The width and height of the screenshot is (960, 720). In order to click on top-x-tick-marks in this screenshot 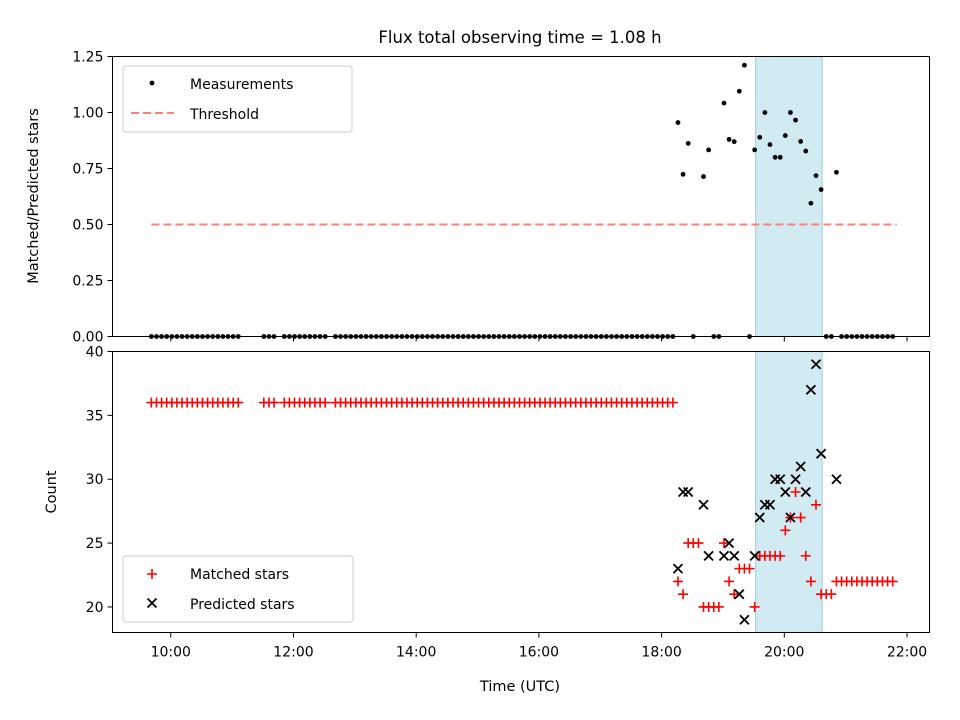, I will do `click(539, 339)`.